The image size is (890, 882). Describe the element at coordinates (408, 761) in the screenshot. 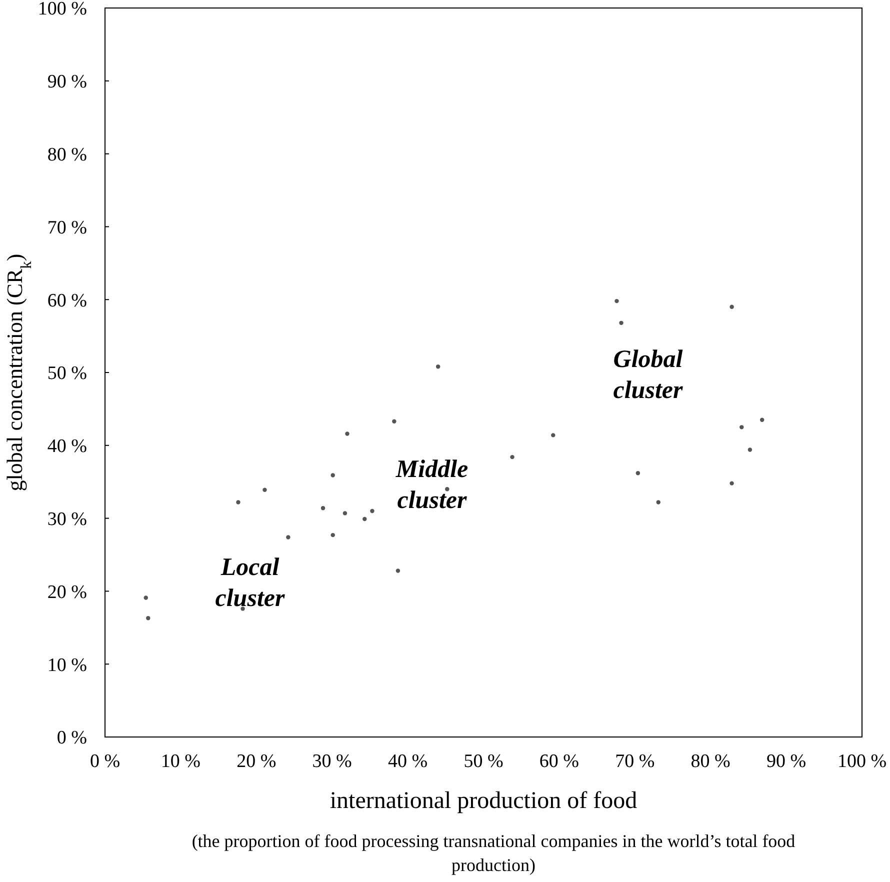

I see `x-tick-label: 40 %` at that location.